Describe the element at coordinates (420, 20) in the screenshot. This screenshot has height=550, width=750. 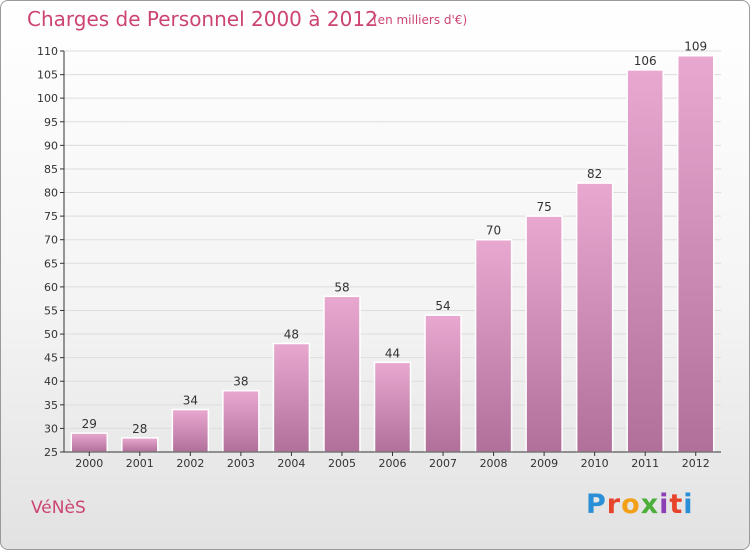
I see `chart-subtitle: (en milliers d'€)` at that location.